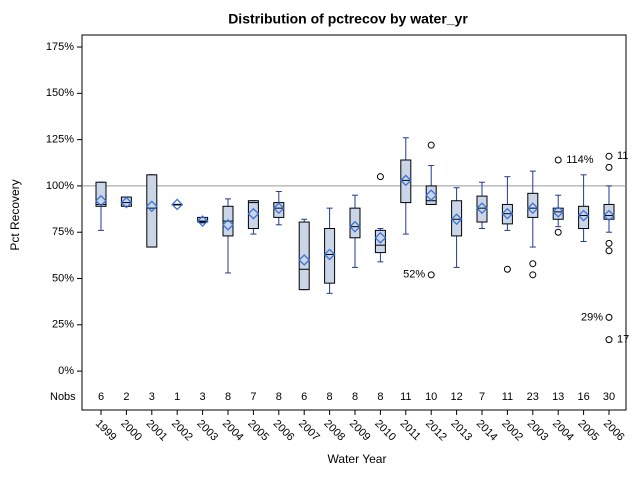 This screenshot has width=640, height=480. Describe the element at coordinates (583, 397) in the screenshot. I see `nobs-value: 16` at that location.